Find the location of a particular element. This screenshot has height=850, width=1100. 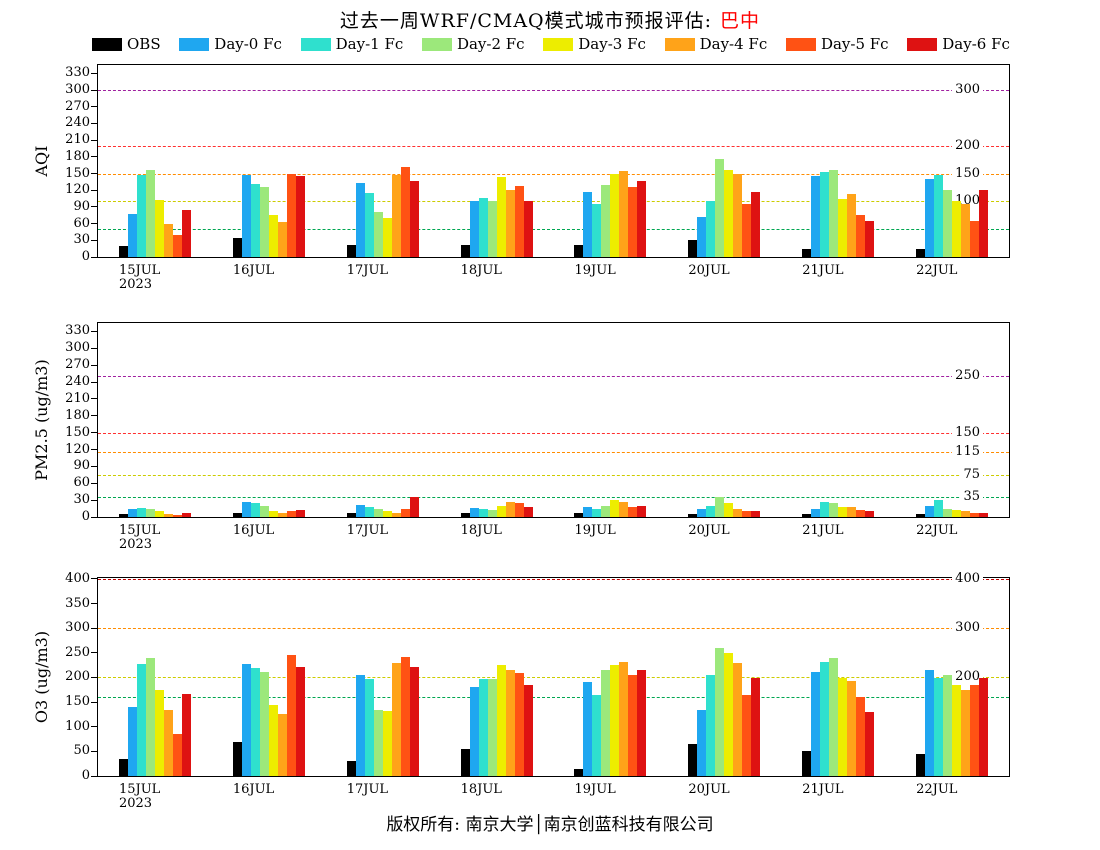

title-city-name: 巴中 is located at coordinates (740, 21).